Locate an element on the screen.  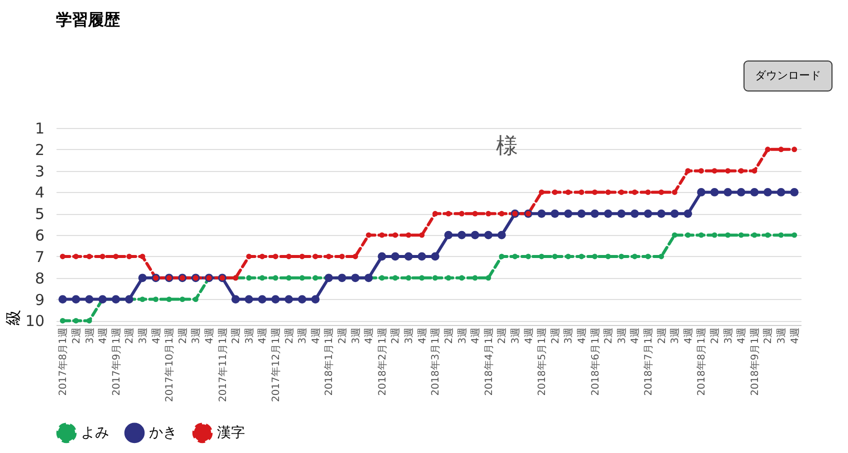
y-tick-label: 4 is located at coordinates (39, 193).